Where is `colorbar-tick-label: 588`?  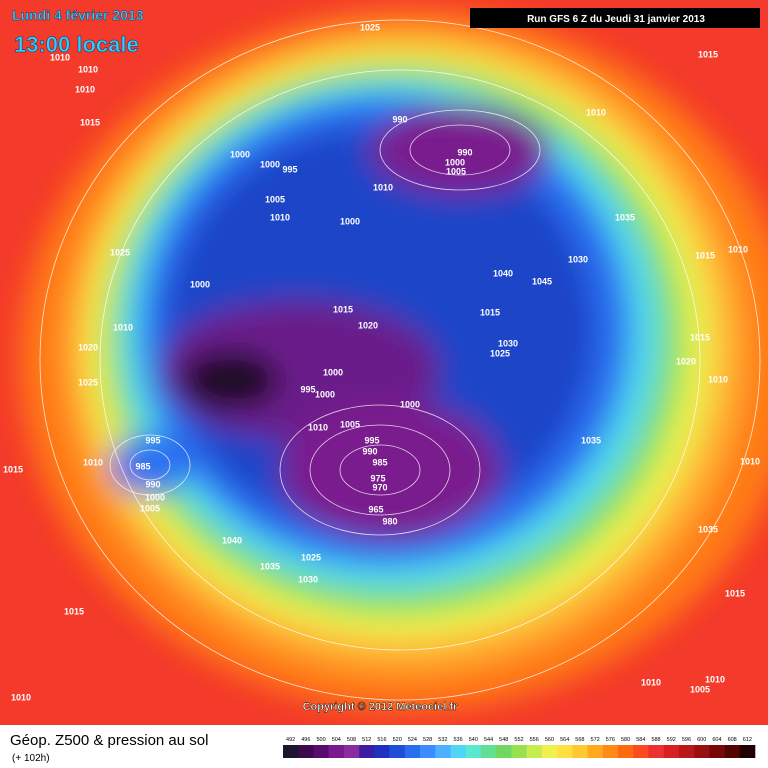
colorbar-tick-label: 588 is located at coordinates (655, 740).